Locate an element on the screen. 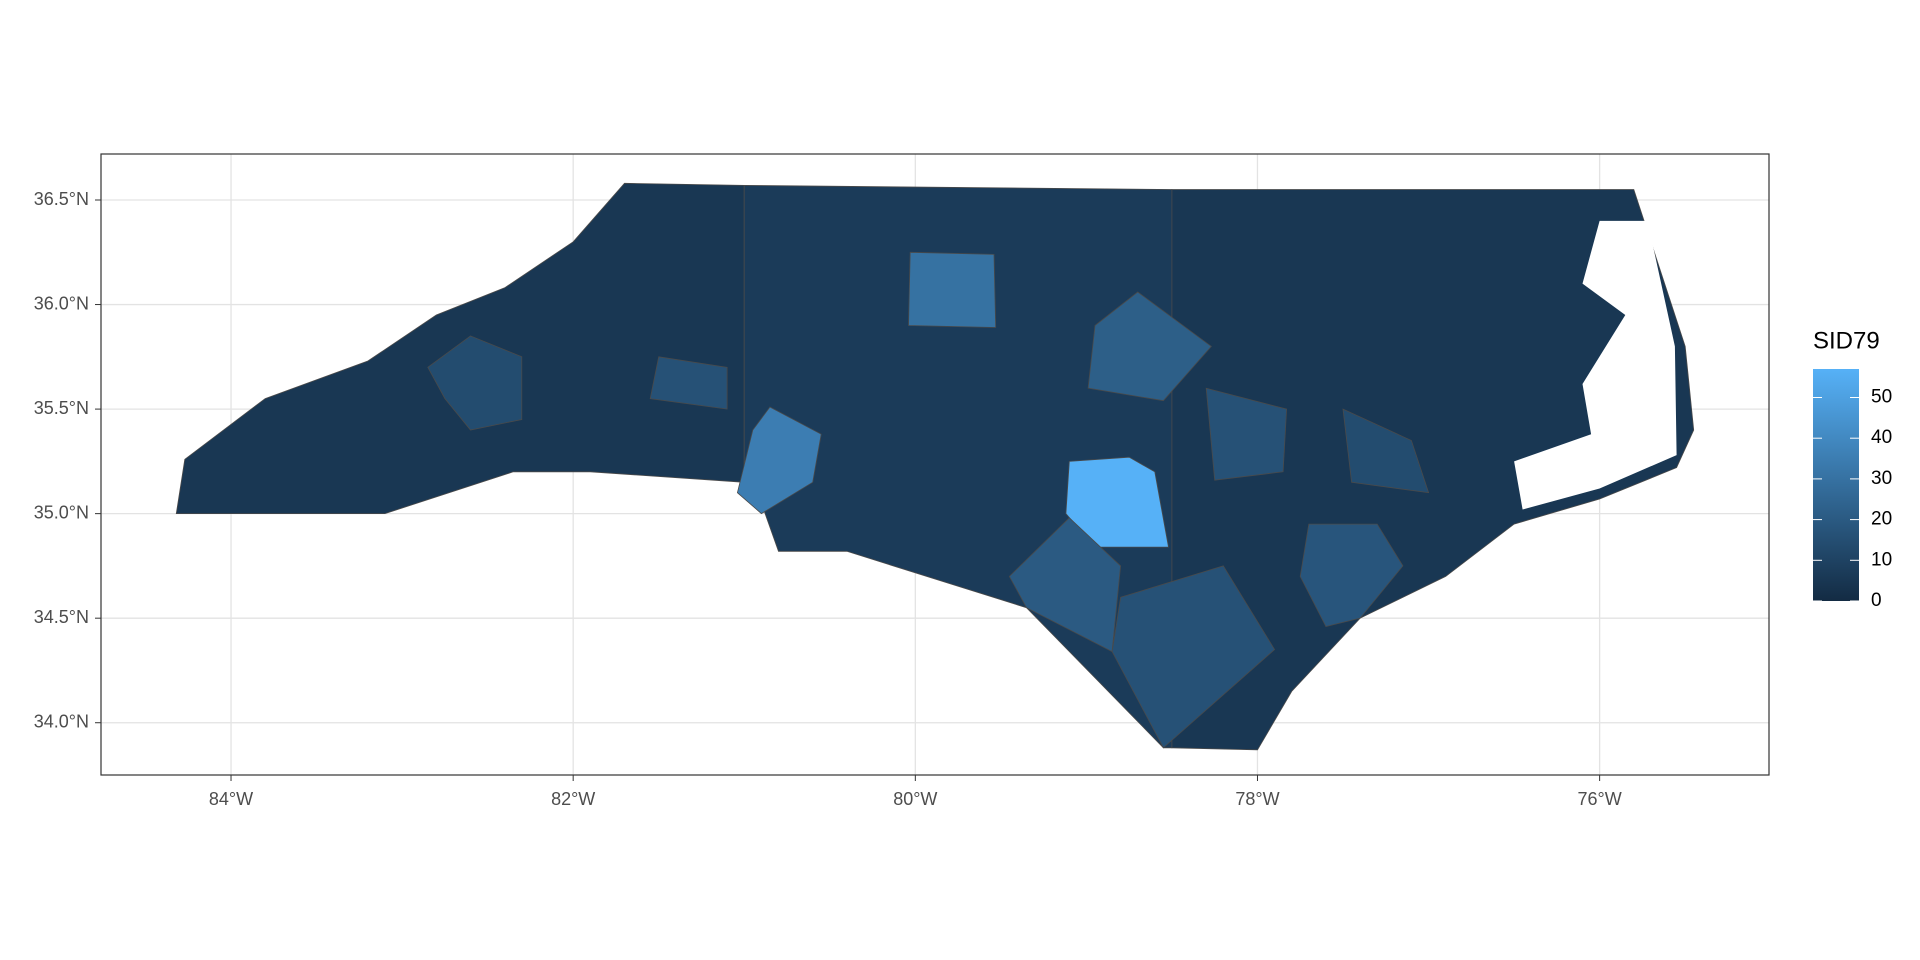 This screenshot has width=1920, height=960. sound-water is located at coordinates (1595, 365).